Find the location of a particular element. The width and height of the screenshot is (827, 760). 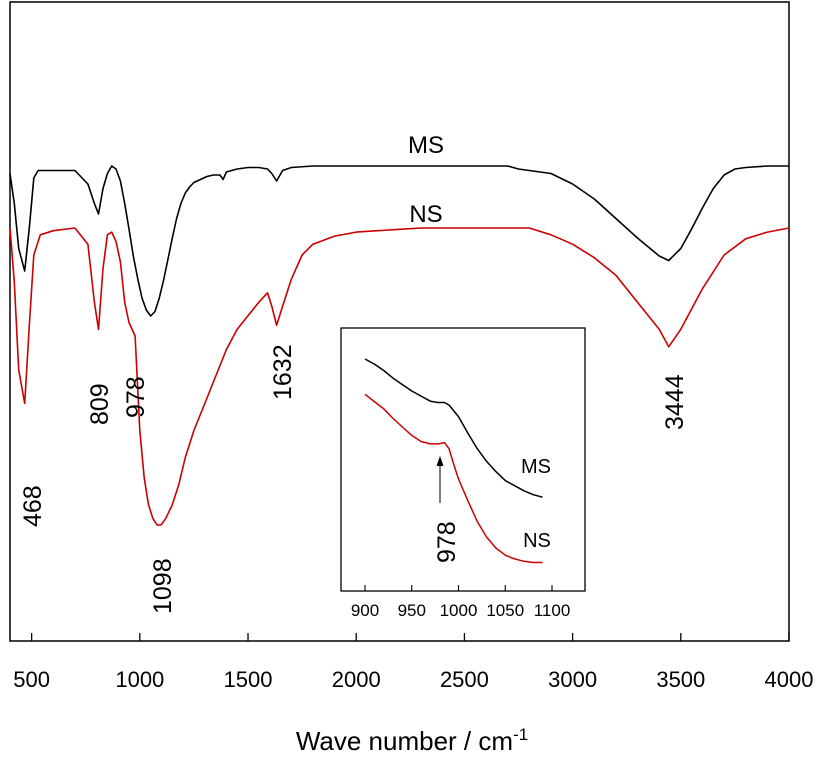

peak-label-3444: 3444 is located at coordinates (675, 402).